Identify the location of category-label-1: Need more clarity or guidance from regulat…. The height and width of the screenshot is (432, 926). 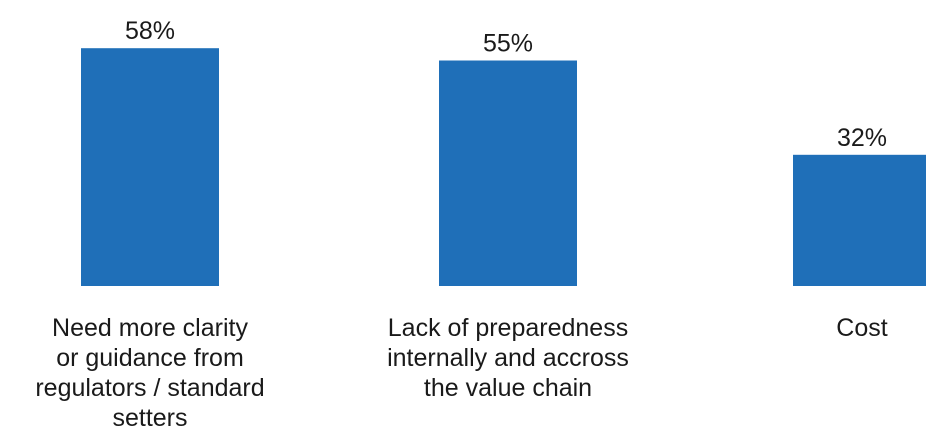
(149, 373).